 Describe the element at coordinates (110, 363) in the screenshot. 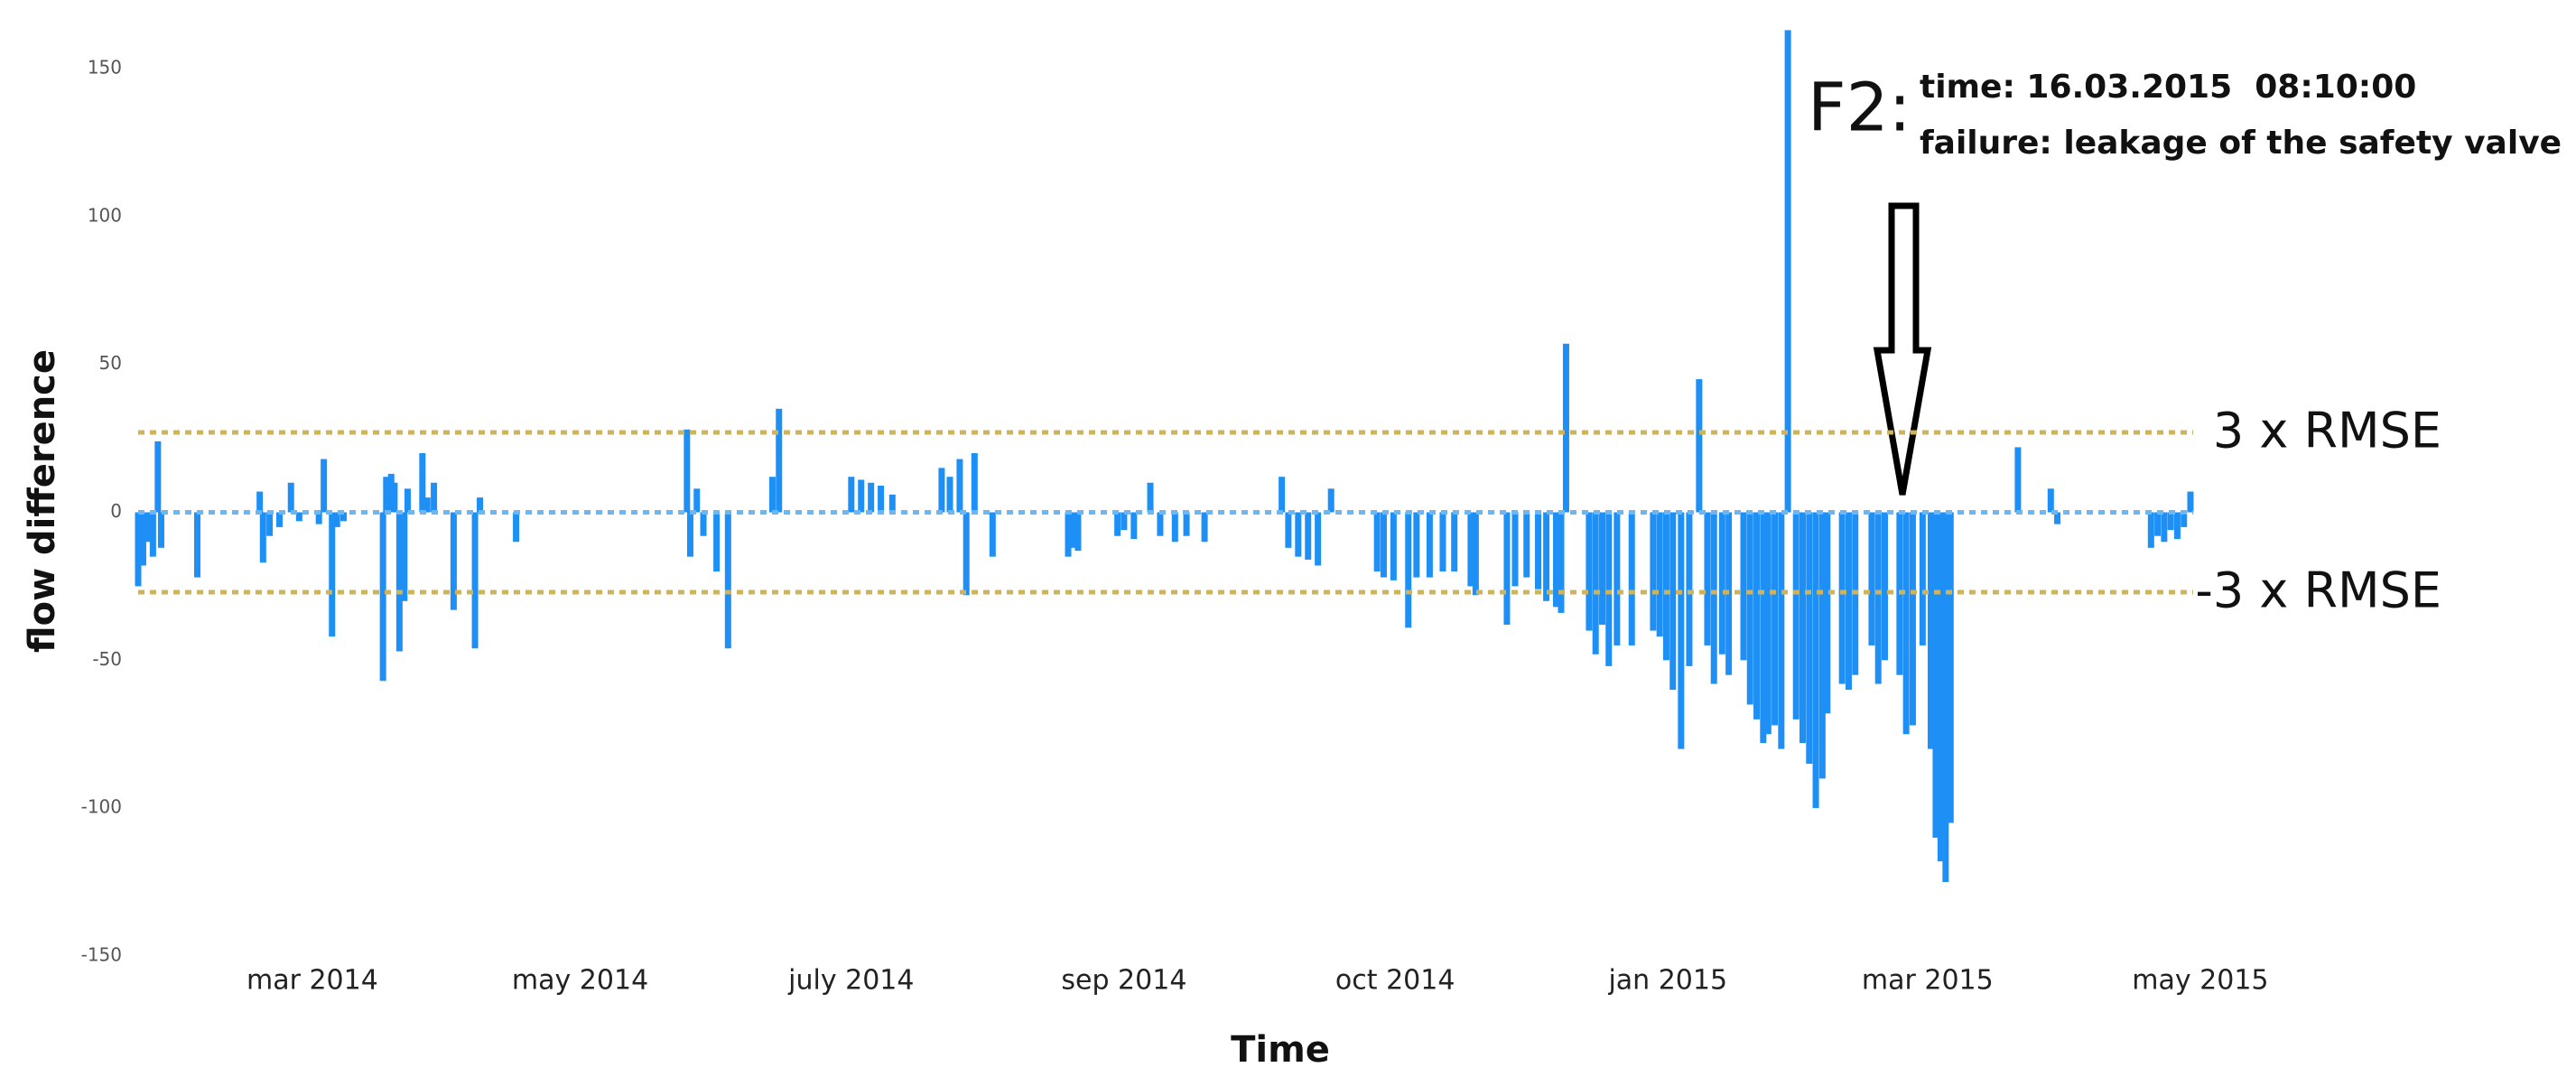

I see `y-tick-label: 50` at that location.